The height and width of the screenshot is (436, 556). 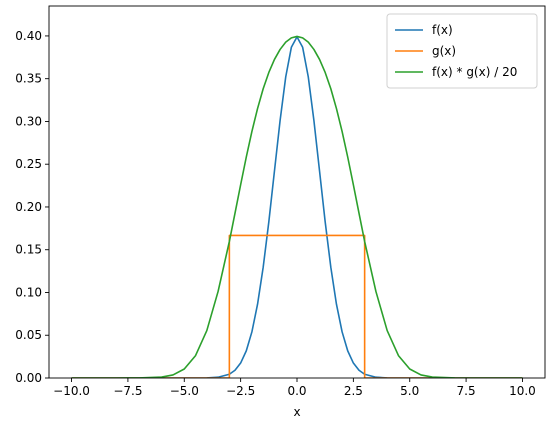 What do you see at coordinates (127, 391) in the screenshot?
I see `x-tick-label: −7.5` at bounding box center [127, 391].